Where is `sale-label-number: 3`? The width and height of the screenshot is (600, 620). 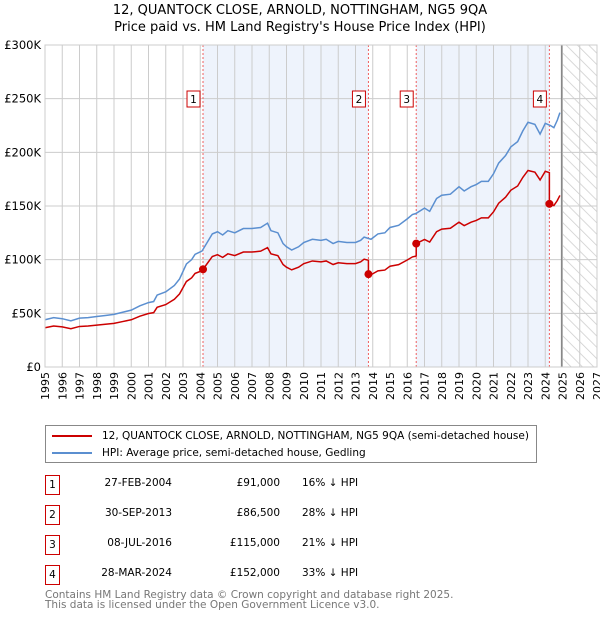
sale-label-number: 3 is located at coordinates (406, 100).